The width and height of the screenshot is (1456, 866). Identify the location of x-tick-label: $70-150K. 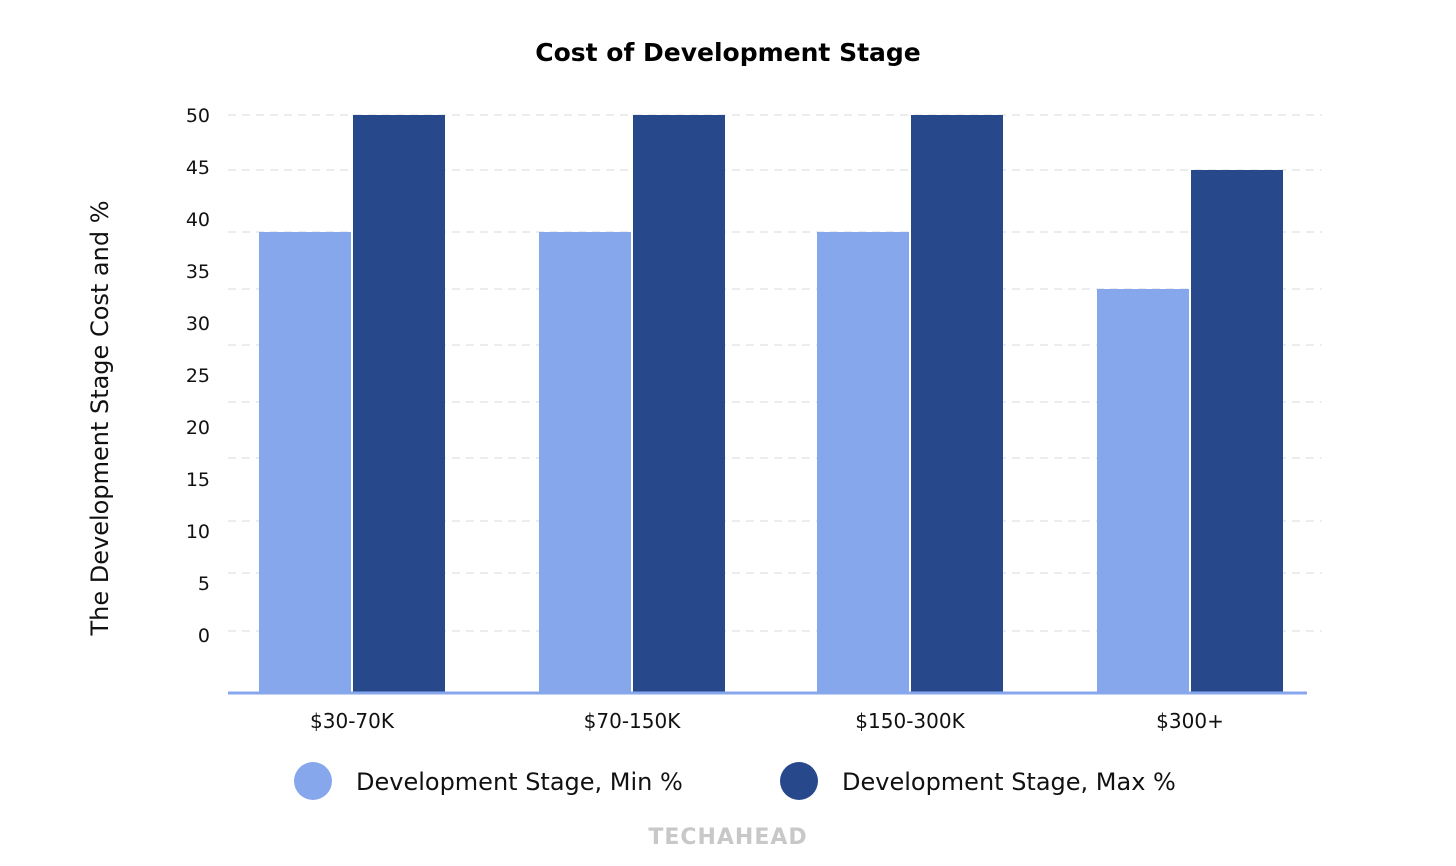
(633, 721).